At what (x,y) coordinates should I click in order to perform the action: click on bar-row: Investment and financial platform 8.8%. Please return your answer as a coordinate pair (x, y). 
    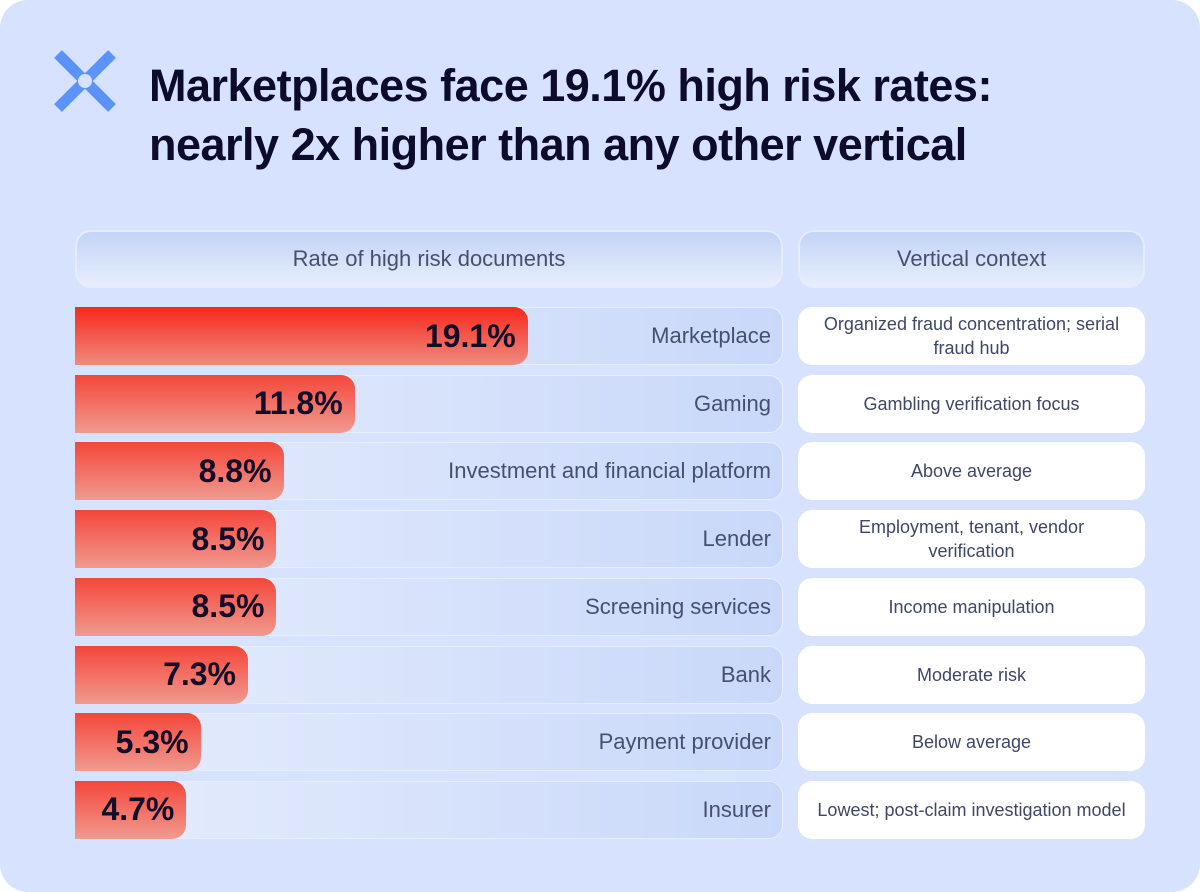
    Looking at the image, I should click on (429, 471).